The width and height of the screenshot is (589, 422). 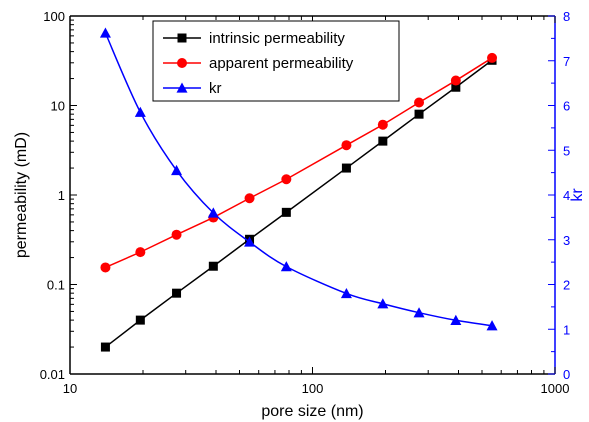 I want to click on y2-axis-title: kr, so click(x=577, y=195).